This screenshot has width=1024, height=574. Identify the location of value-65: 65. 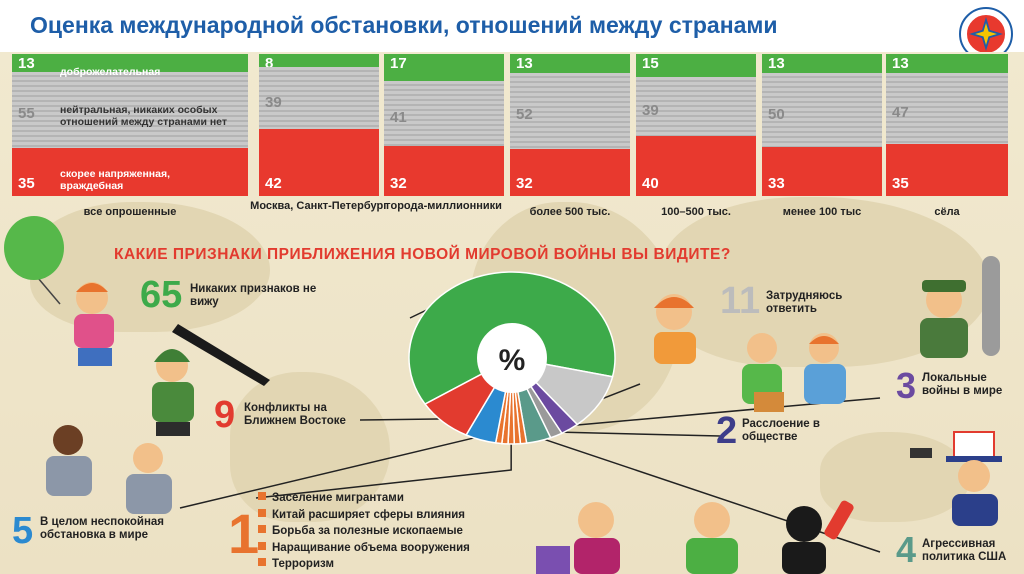
(161, 295).